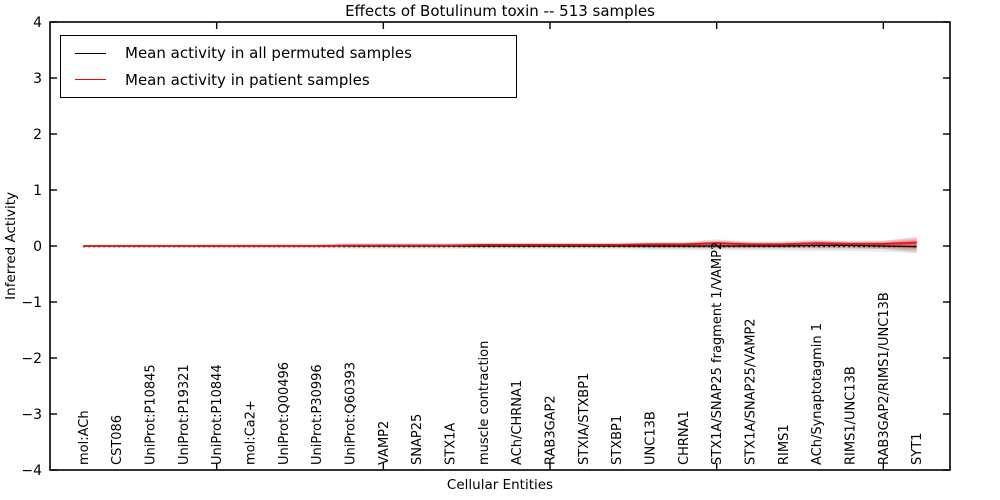 This screenshot has width=1000, height=500. Describe the element at coordinates (37, 135) in the screenshot. I see `y-tick-label: 2` at that location.